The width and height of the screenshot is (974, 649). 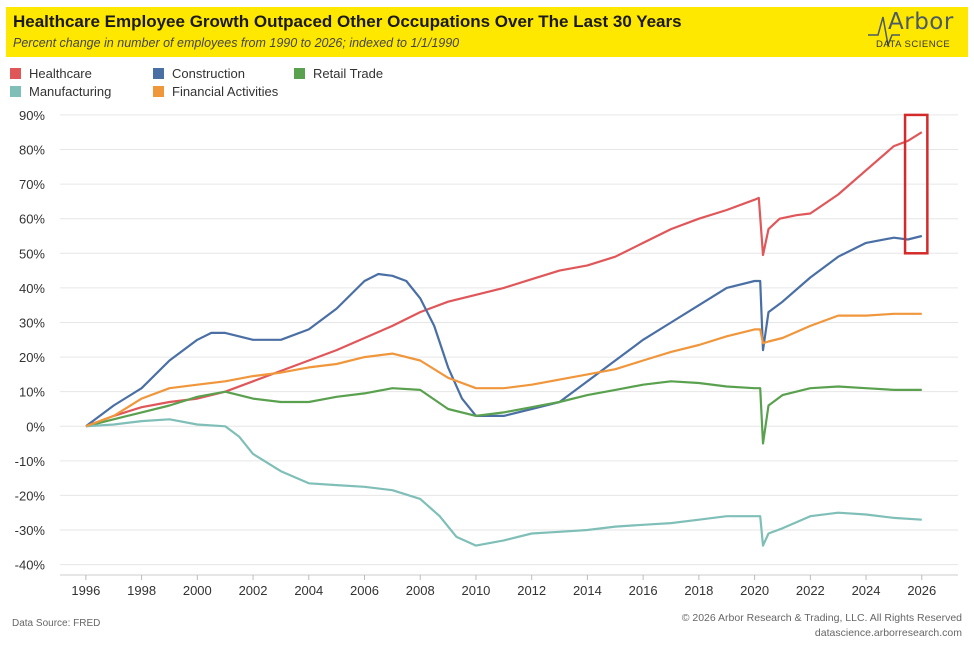 What do you see at coordinates (56, 623) in the screenshot?
I see `data-source: Data Source: FRED` at bounding box center [56, 623].